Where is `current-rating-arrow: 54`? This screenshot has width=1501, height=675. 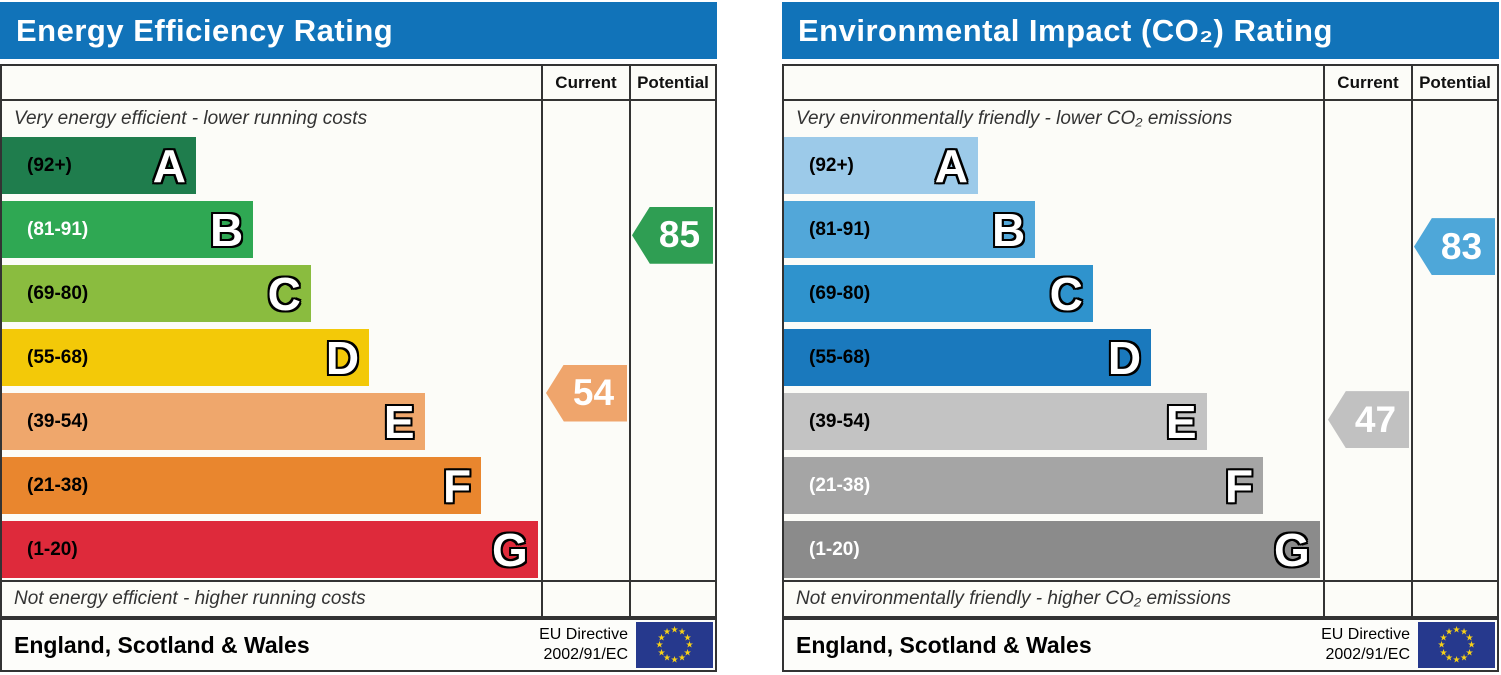 current-rating-arrow: 54 is located at coordinates (586, 393).